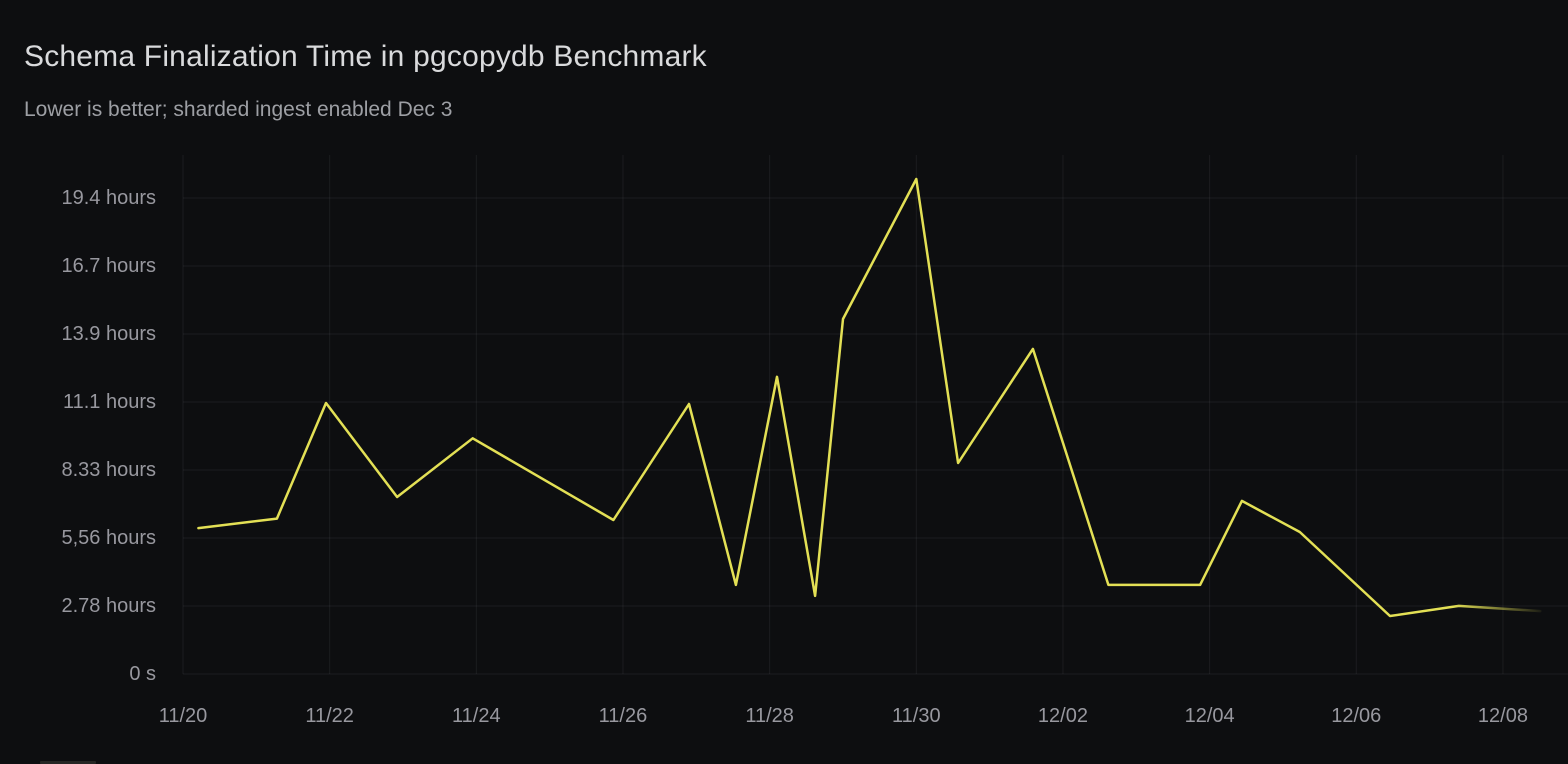 This screenshot has height=764, width=1568. What do you see at coordinates (1209, 716) in the screenshot?
I see `x-axis-tick-label: 12/04` at bounding box center [1209, 716].